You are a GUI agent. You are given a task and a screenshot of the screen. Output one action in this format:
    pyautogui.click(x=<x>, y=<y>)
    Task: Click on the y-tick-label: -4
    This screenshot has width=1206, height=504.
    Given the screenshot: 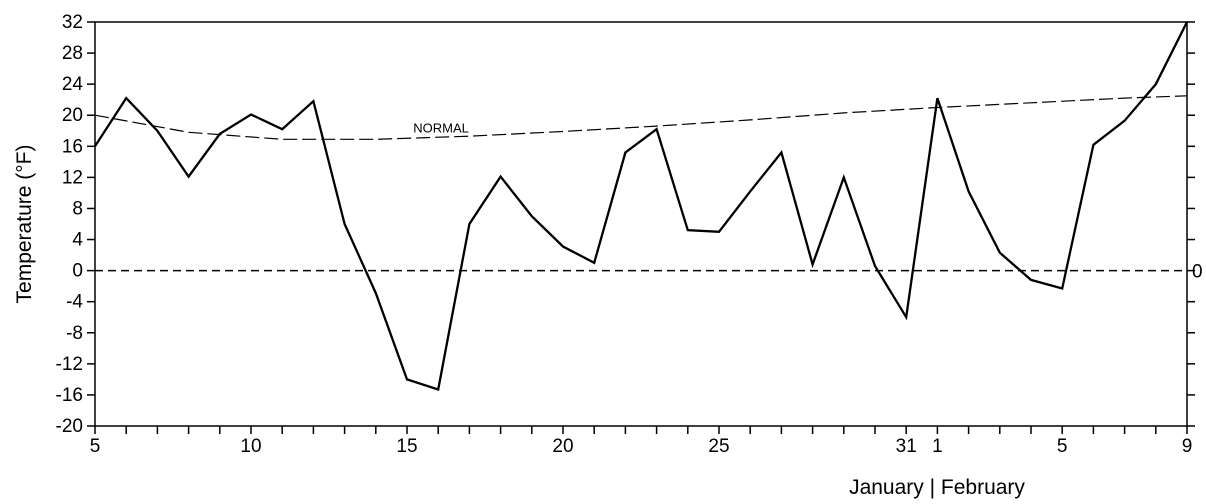 What is the action you would take?
    pyautogui.click(x=74, y=302)
    